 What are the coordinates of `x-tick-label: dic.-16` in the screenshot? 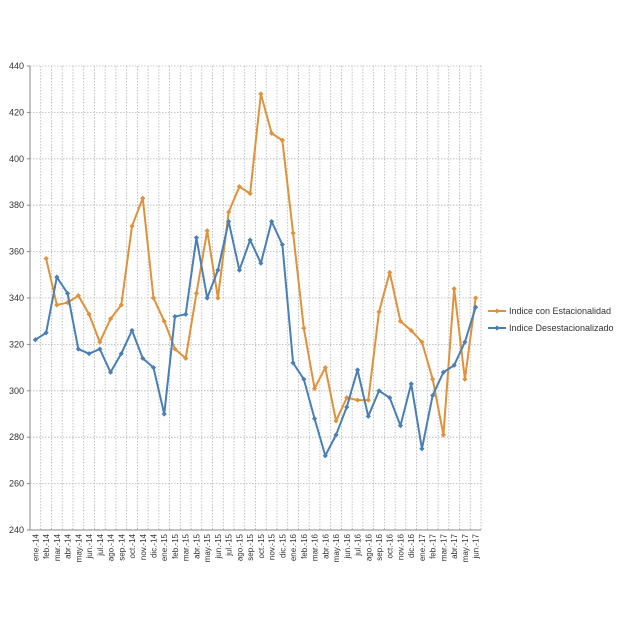 It's located at (411, 545).